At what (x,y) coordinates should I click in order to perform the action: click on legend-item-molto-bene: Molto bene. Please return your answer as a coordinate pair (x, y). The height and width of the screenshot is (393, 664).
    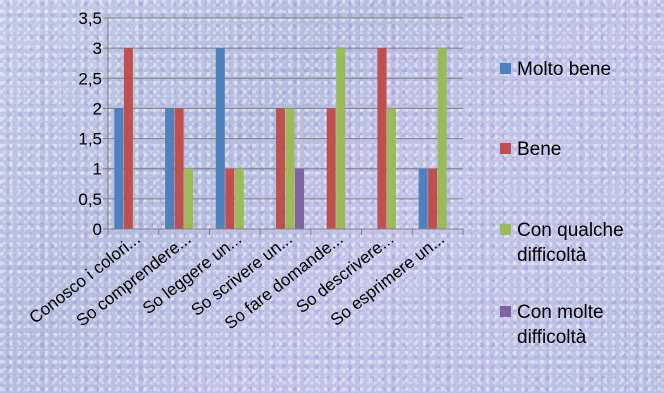
    Looking at the image, I should click on (578, 69).